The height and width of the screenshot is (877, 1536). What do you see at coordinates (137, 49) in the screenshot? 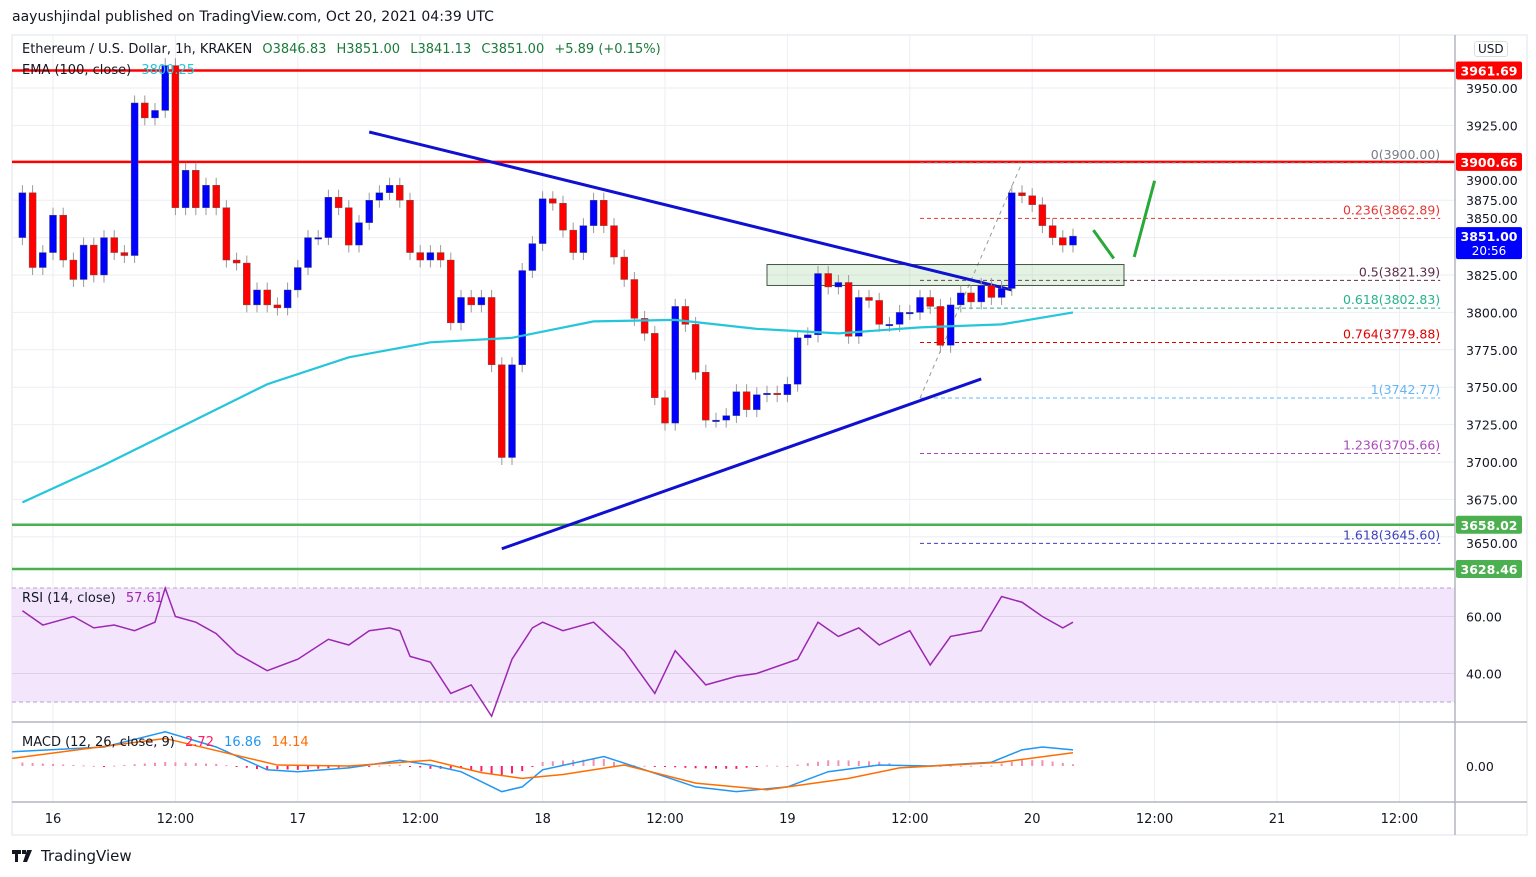
I see `symbol-name: Ethereum / U.S. Dollar, 1h, KRAKEN` at bounding box center [137, 49].